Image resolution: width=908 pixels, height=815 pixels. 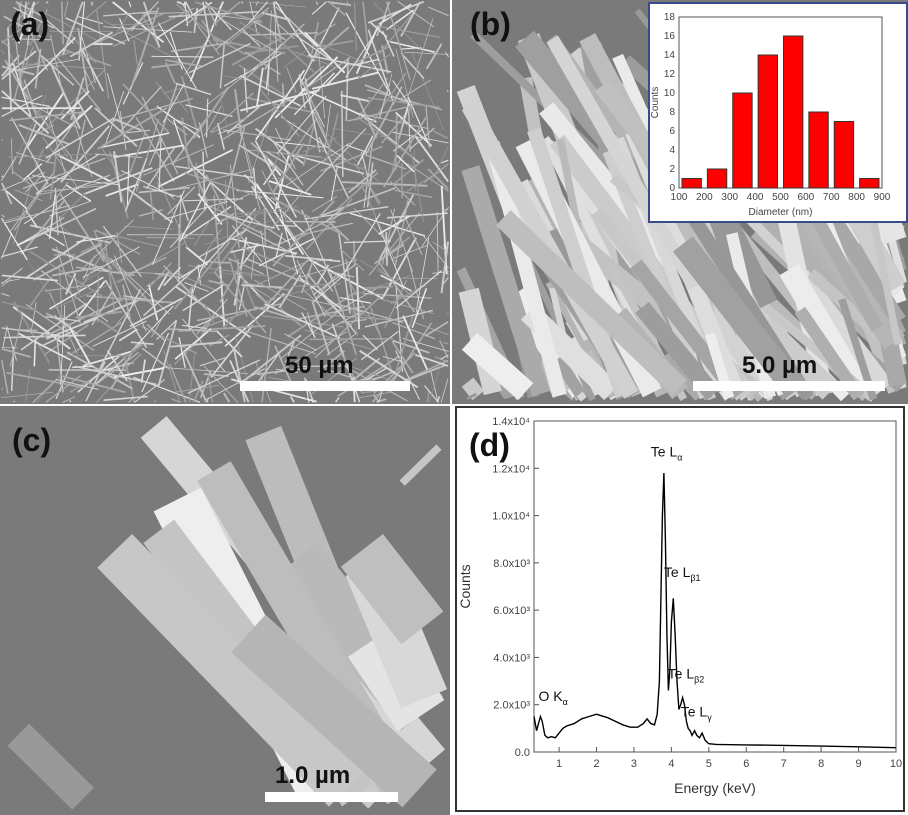 What do you see at coordinates (729, 197) in the screenshot?
I see `x-tick-label: 300` at bounding box center [729, 197].